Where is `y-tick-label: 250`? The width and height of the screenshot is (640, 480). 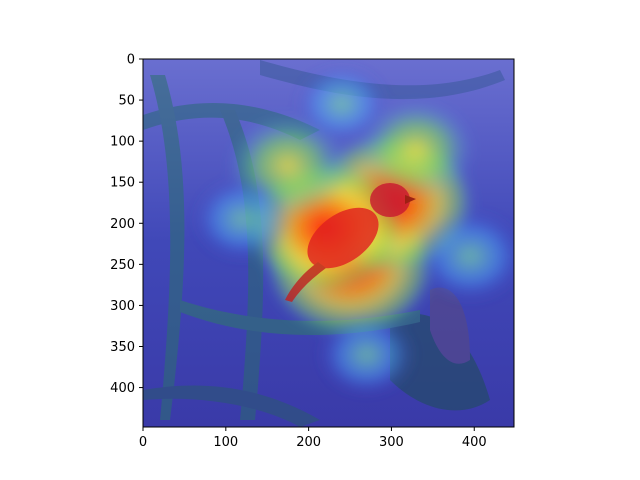
y-tick-label: 250 is located at coordinates (122, 265).